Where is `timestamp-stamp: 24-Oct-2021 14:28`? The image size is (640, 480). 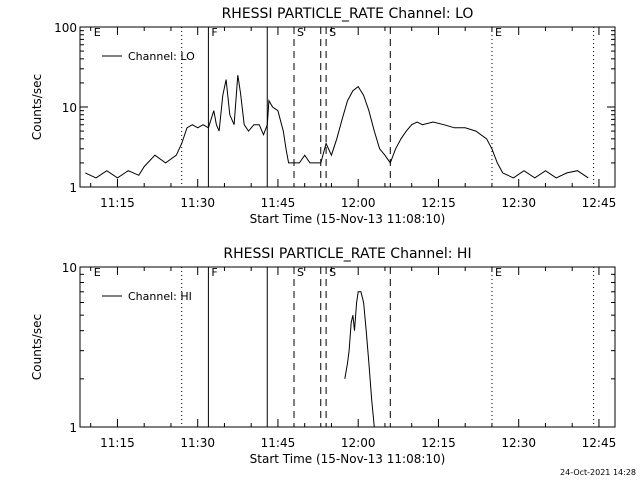 timestamp-stamp: 24-Oct-2021 14:28 is located at coordinates (598, 472).